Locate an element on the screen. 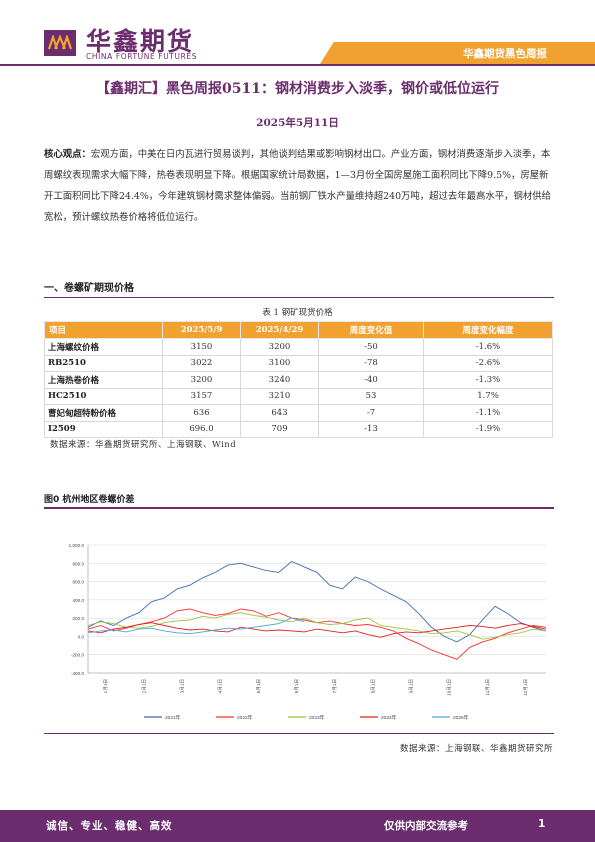 The width and height of the screenshot is (595, 842). table-cell: RB2510 is located at coordinates (103, 363).